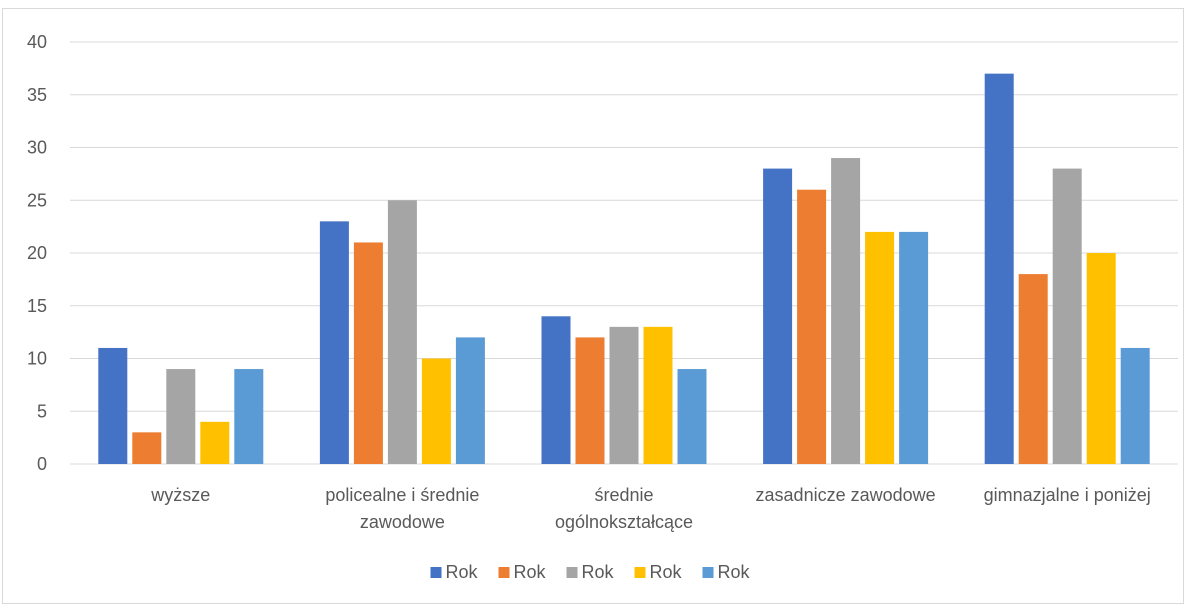  What do you see at coordinates (402, 522) in the screenshot?
I see `x-tick-label: zawodowe` at bounding box center [402, 522].